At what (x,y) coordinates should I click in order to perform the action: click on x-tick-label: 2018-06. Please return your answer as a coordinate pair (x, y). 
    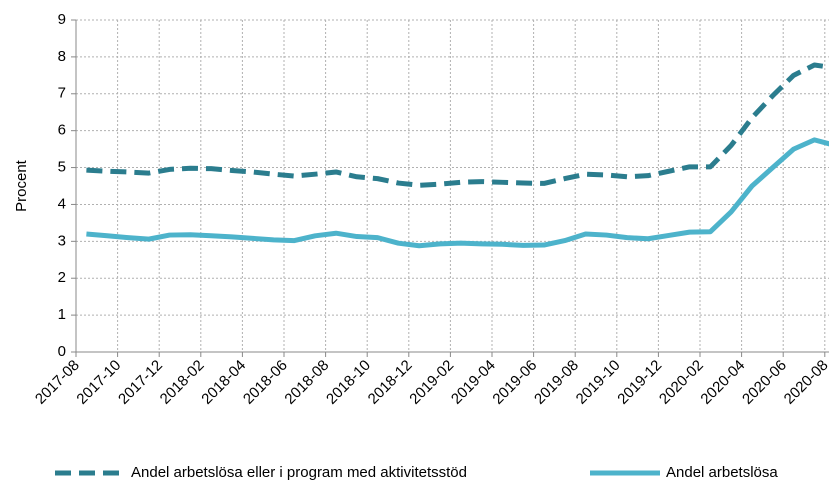
    Looking at the image, I should click on (265, 382).